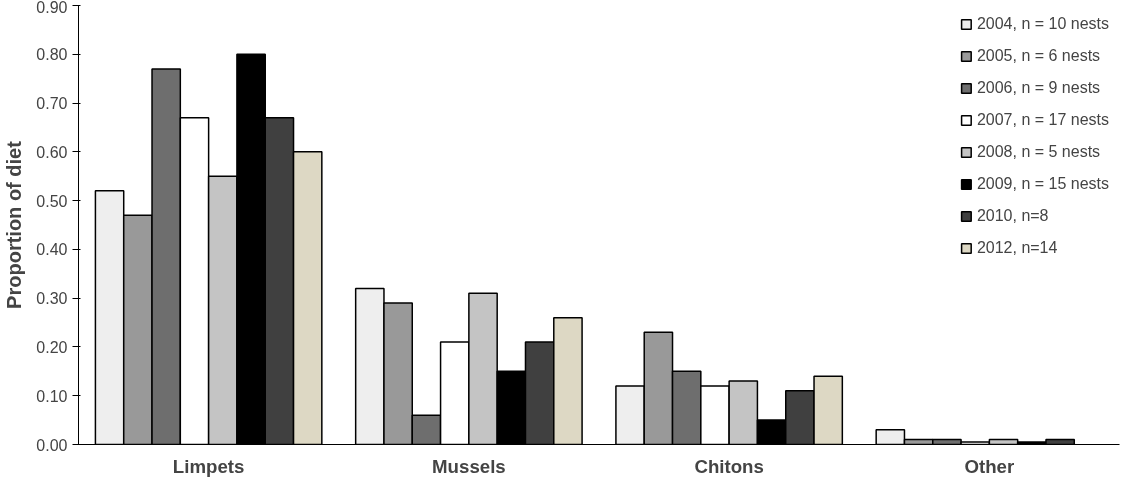  Describe the element at coordinates (1042, 24) in the screenshot. I see `legend-label: 2004, n = 10 nests` at that location.